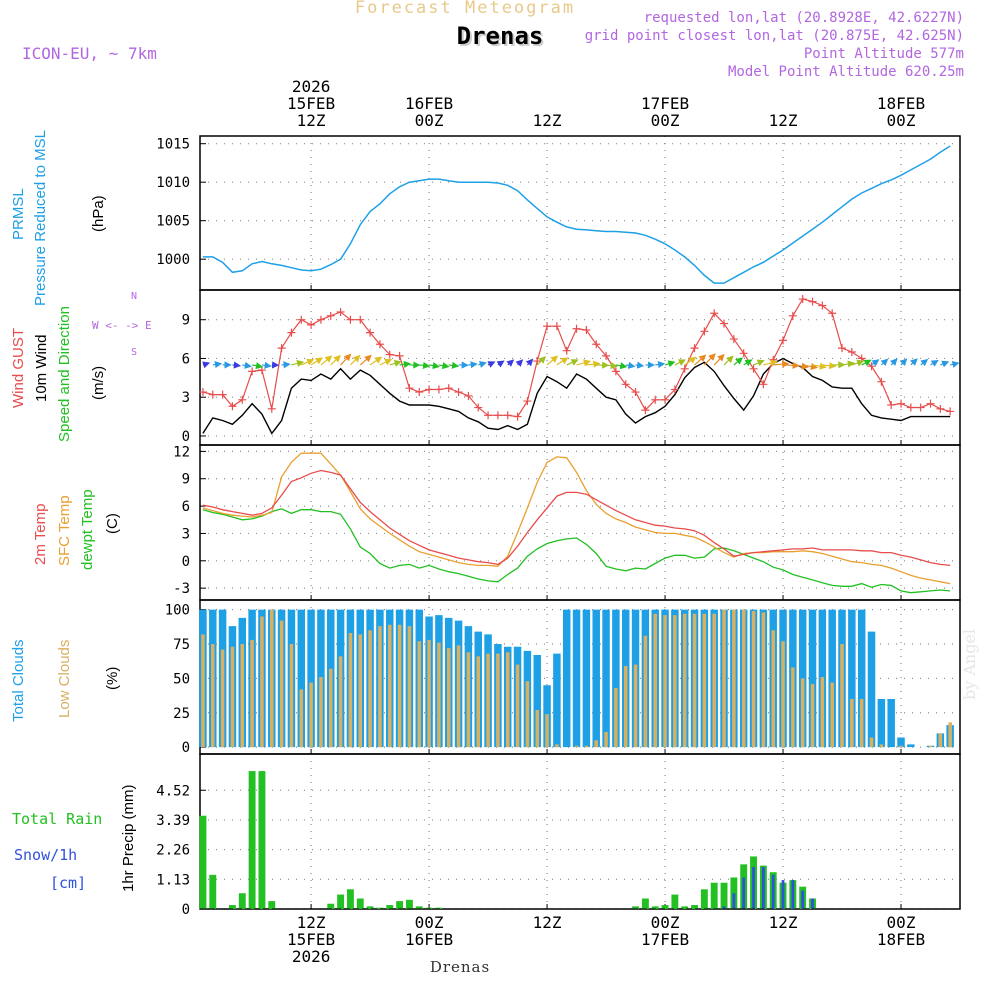  I want to click on time-label: 2026, so click(311, 956).